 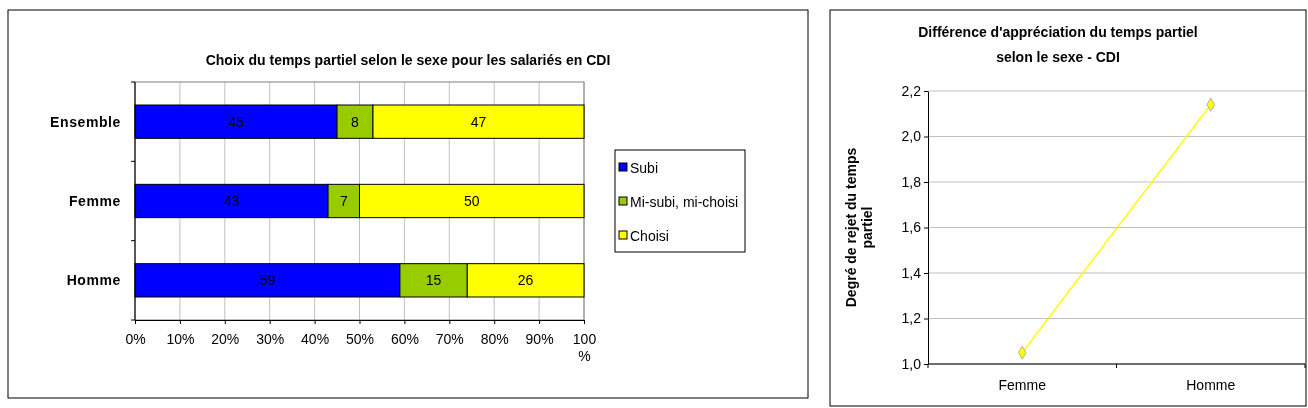 I want to click on y-tick-label: 1,6, so click(x=911, y=227).